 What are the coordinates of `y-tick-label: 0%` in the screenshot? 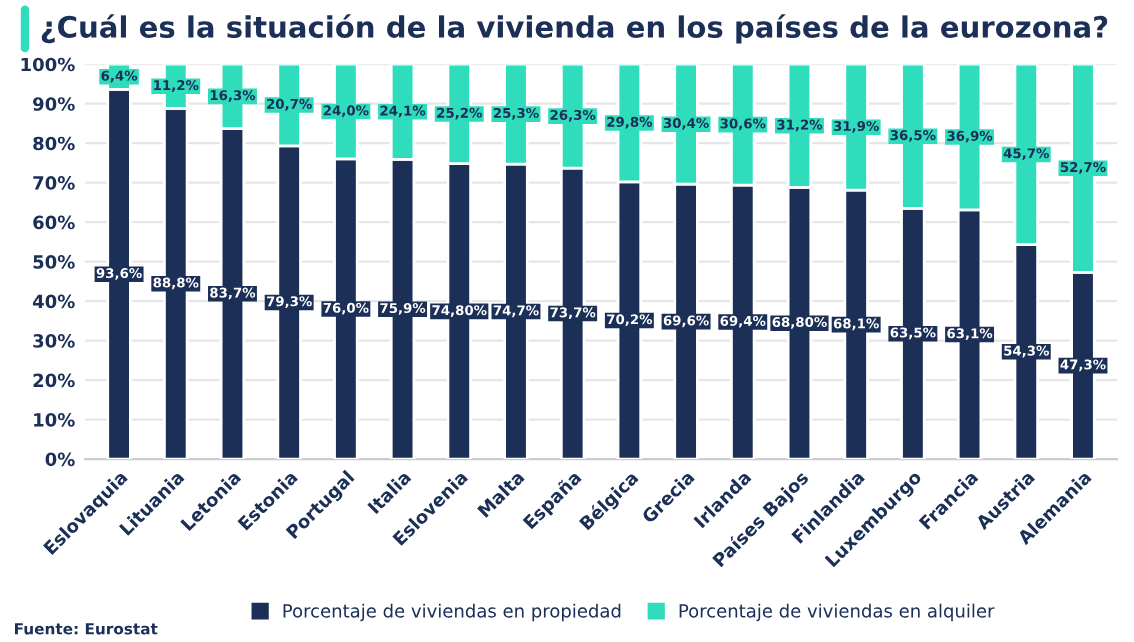 It's located at (60, 459).